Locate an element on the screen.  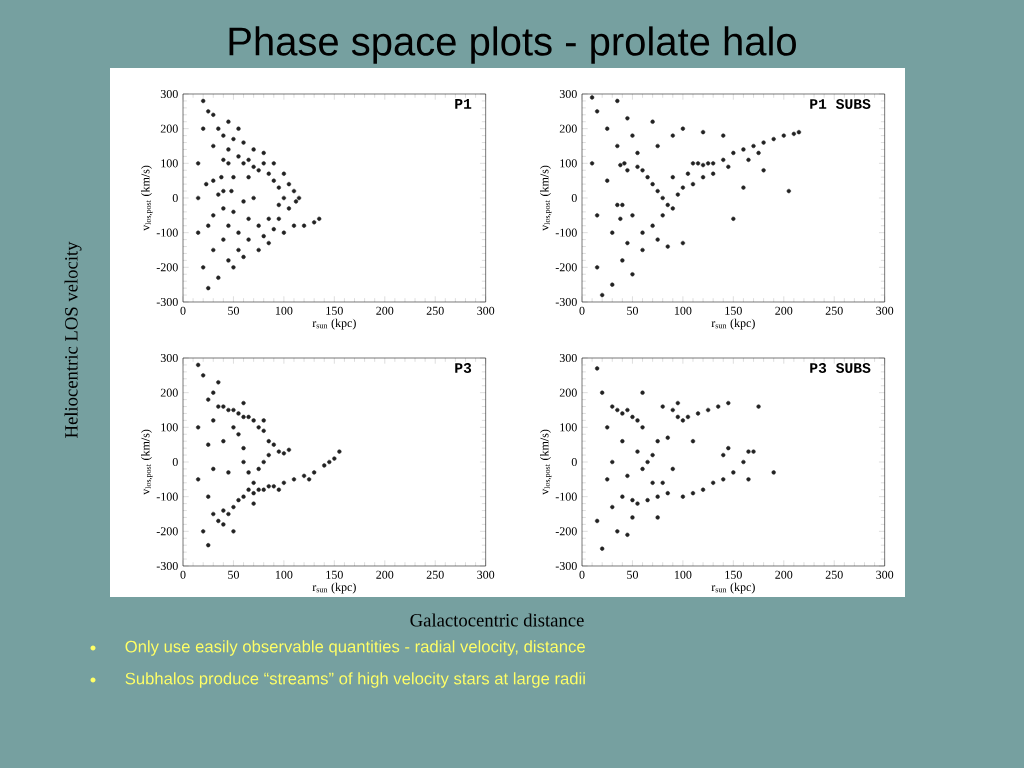
text: Heliocentric LOS velocity is located at coordinates (73, 339).